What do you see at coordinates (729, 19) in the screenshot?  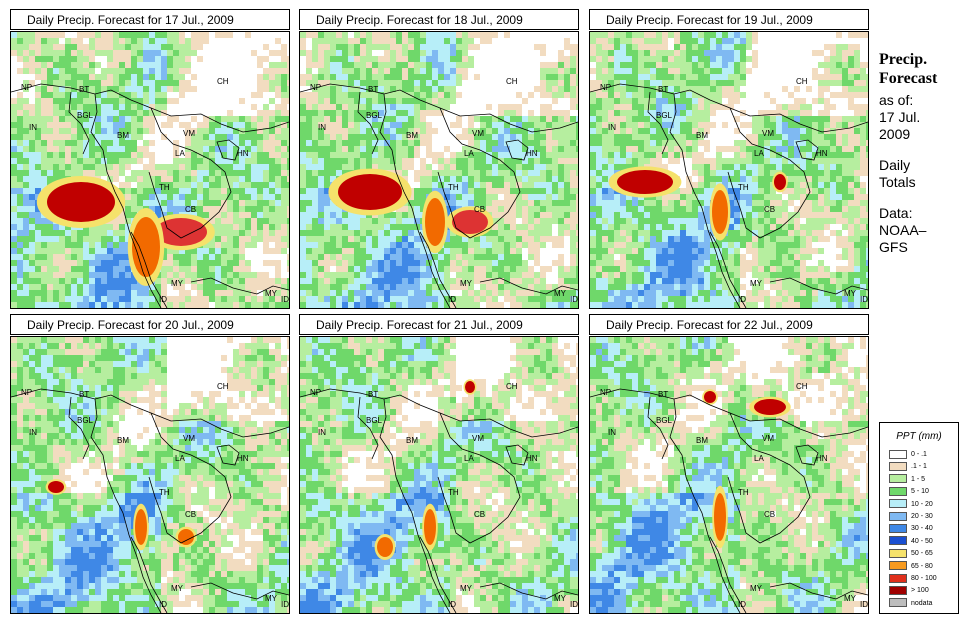 I see `panel-title: Daily Precip. Forecast for 19 Jul., 2009` at bounding box center [729, 19].